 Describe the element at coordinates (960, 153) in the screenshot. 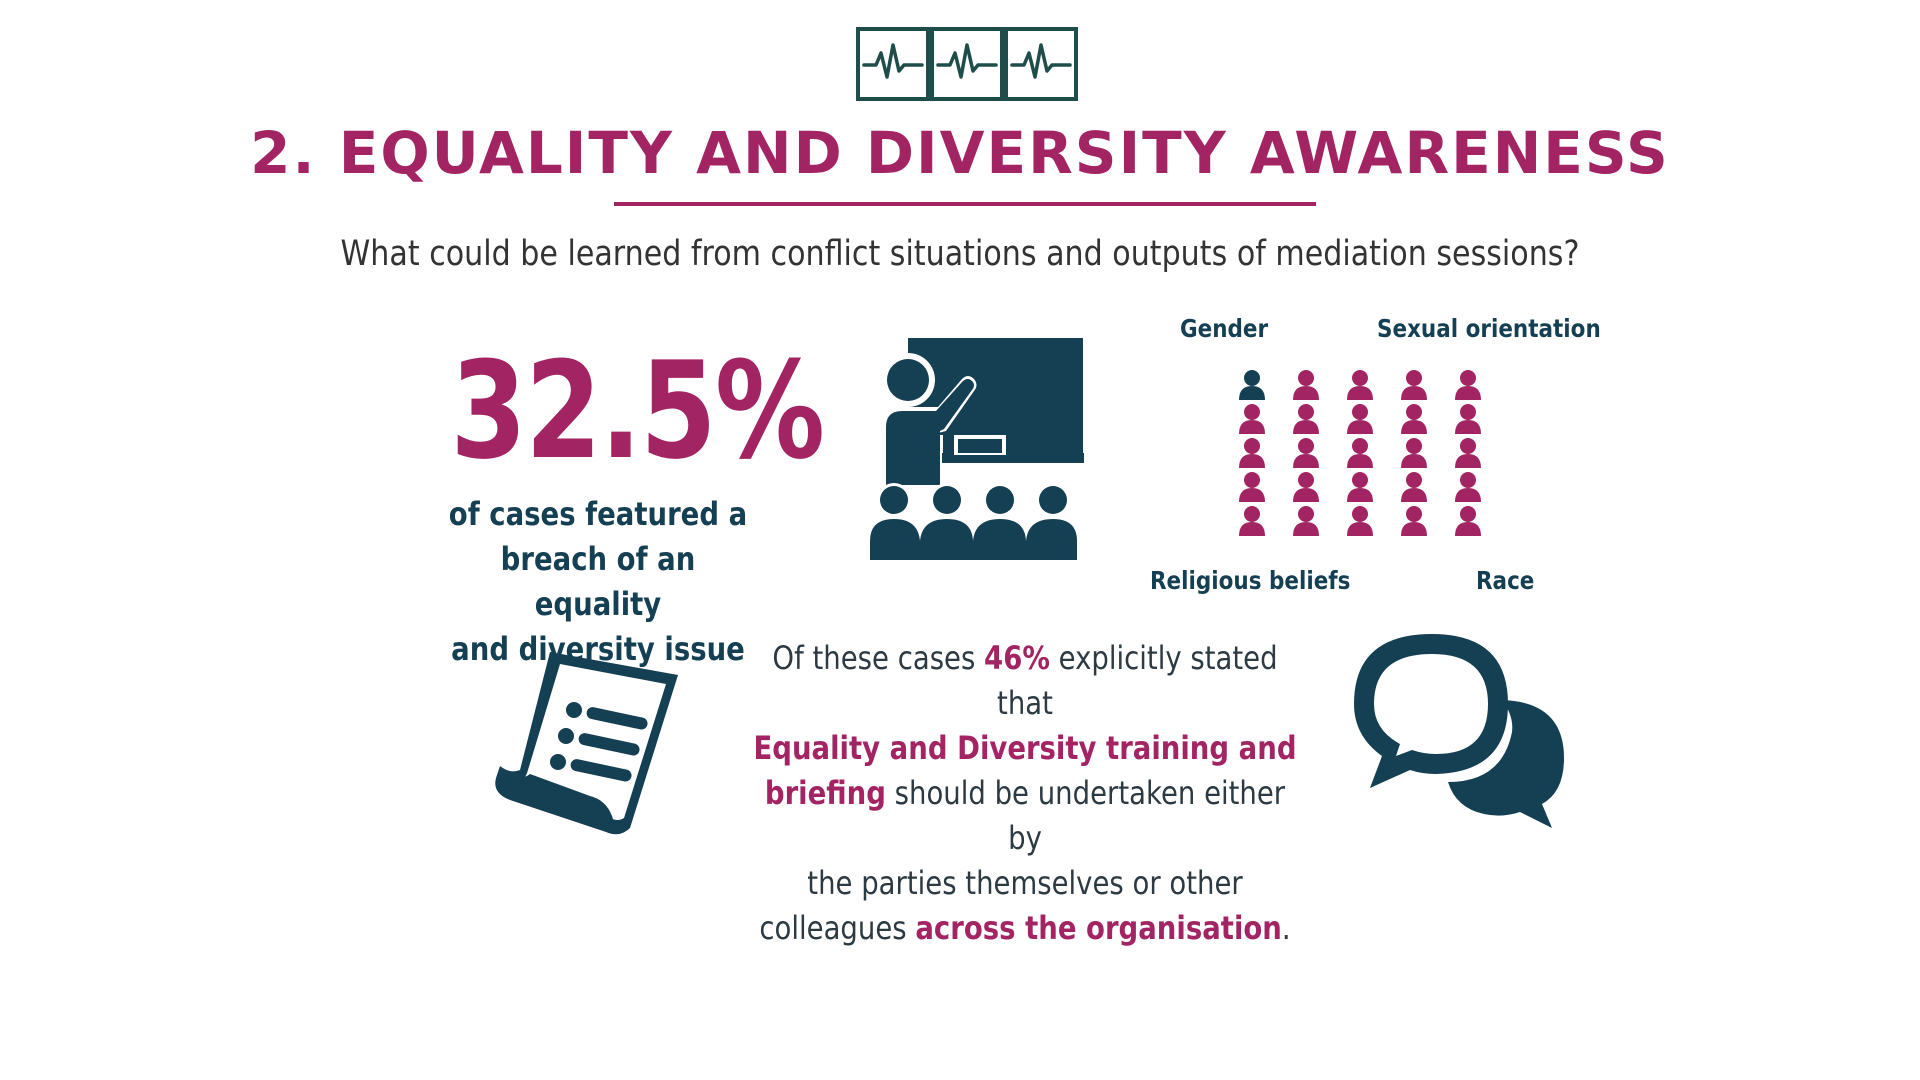

I see `page-title: 2. EQUALITY AND DIVERSITY AWARENESS` at that location.